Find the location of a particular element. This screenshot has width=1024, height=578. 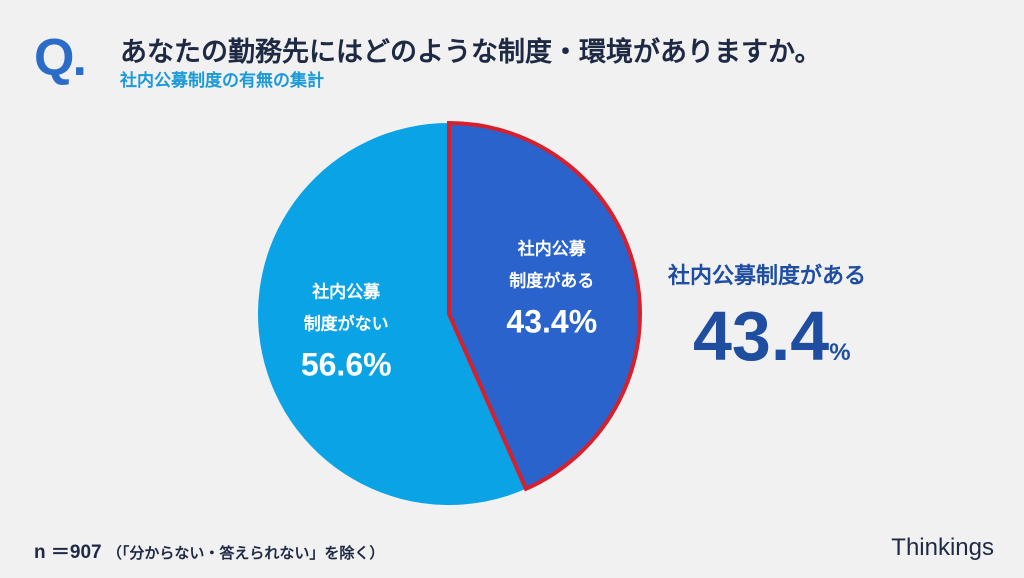

question-title: あなたの勤務先にはどのような制度・環境がありますか。 is located at coordinates (471, 52).